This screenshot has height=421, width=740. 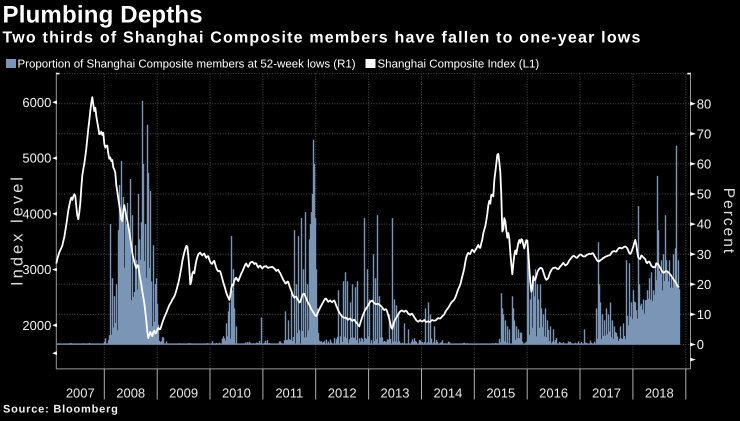 I want to click on svg-text: 5000, so click(x=36, y=158).